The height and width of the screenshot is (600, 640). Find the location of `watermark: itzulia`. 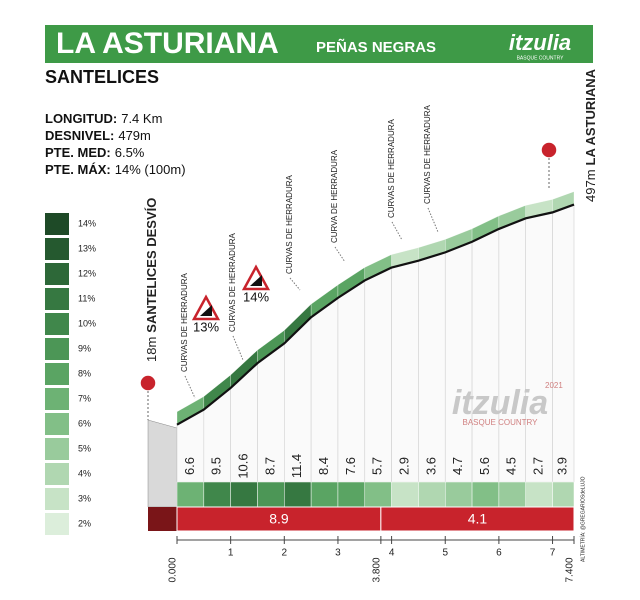

watermark: itzulia is located at coordinates (500, 403).